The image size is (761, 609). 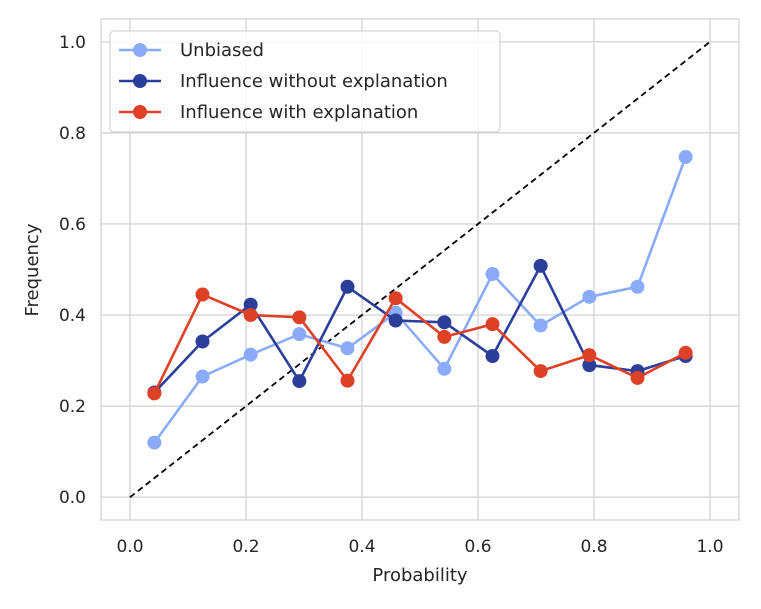 I want to click on legend-label: Influence with explanation, so click(x=299, y=112).